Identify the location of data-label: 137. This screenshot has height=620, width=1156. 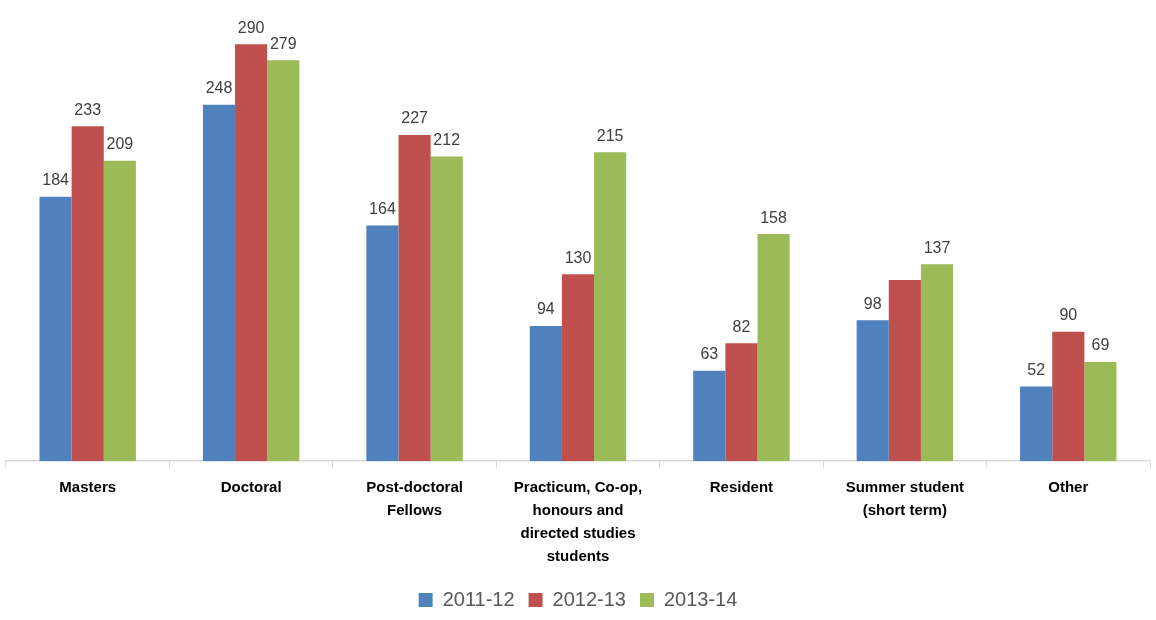
(937, 247).